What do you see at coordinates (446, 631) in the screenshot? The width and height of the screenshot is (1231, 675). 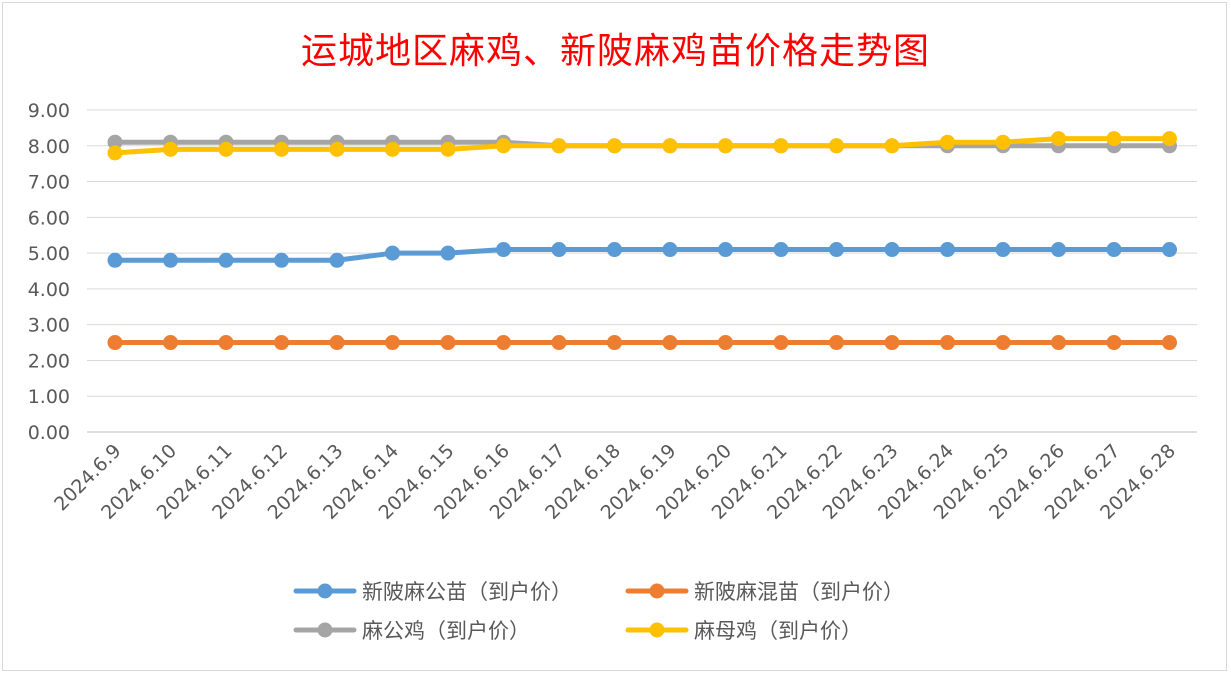 I see `legend-label: 麻公鸡（到户价）` at bounding box center [446, 631].